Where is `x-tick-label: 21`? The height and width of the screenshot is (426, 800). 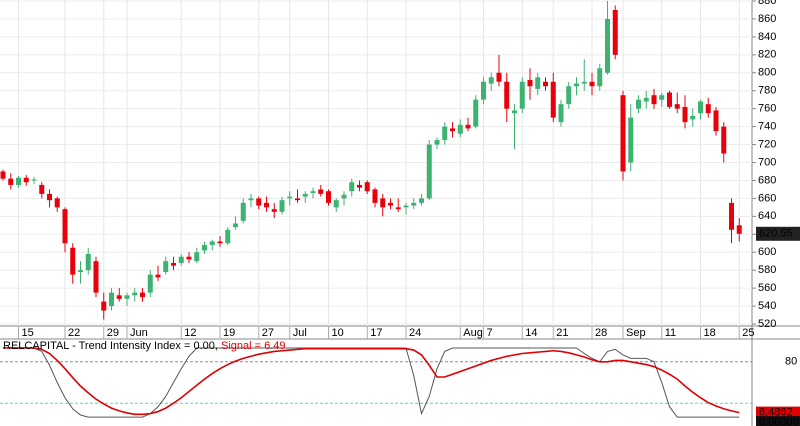 x-tick-label: 21 is located at coordinates (562, 333).